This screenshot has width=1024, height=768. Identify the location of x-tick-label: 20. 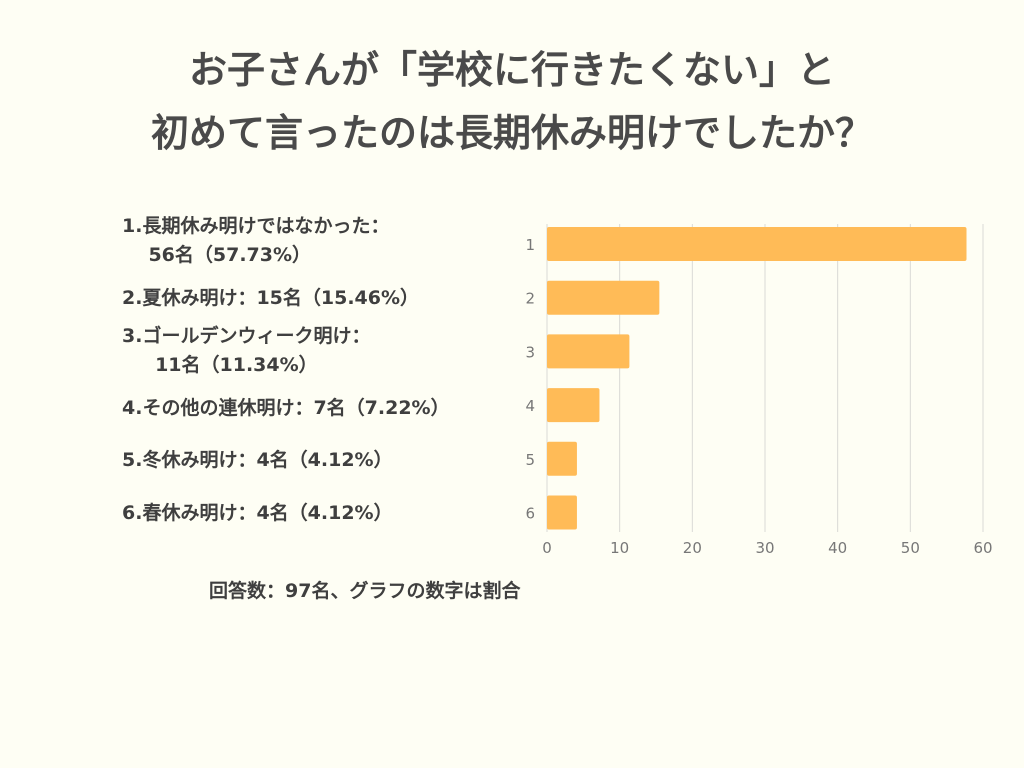
(692, 548).